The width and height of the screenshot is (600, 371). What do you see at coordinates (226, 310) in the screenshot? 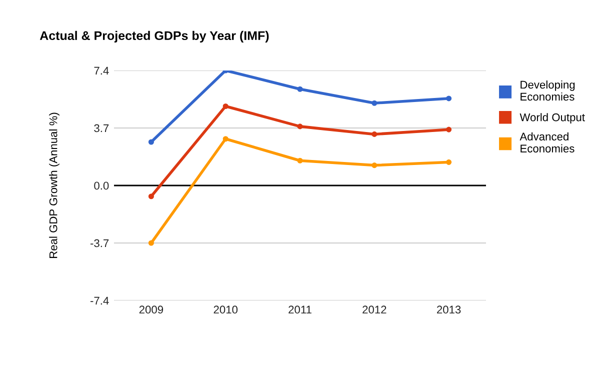
I see `x-tick-label: 2010` at bounding box center [226, 310].